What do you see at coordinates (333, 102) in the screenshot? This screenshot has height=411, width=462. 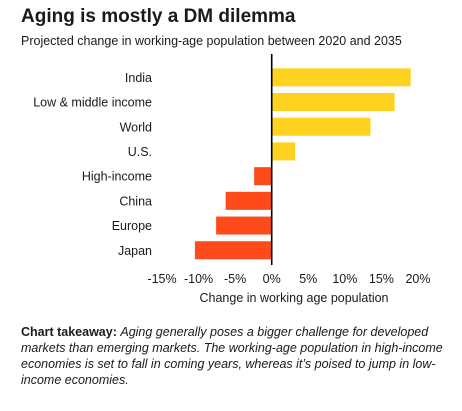 I see `bar-low-middle-income` at bounding box center [333, 102].